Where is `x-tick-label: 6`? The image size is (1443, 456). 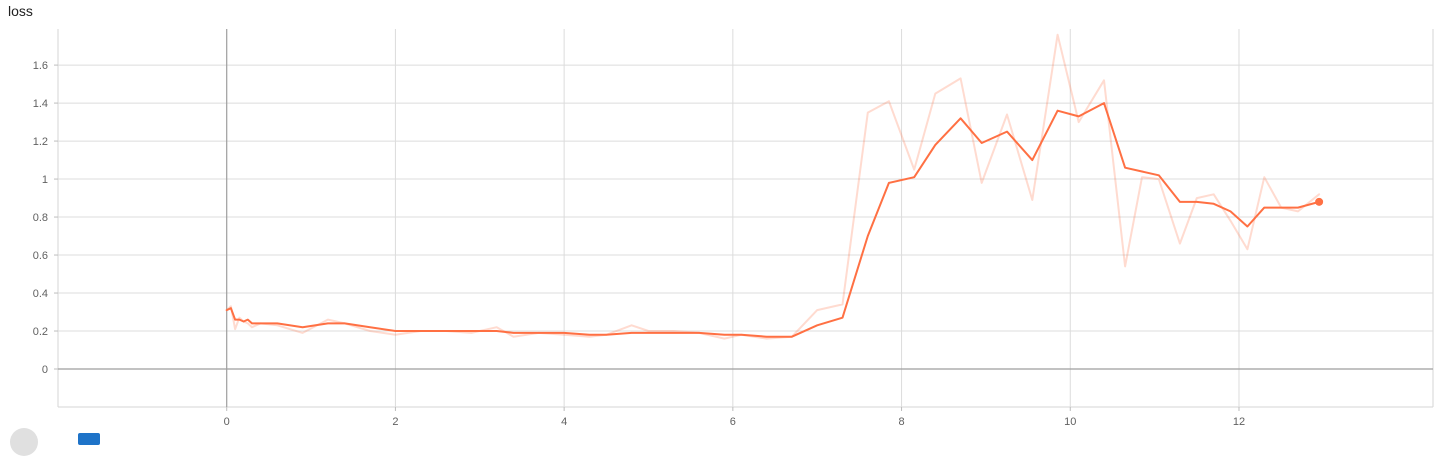
x-tick-label: 6 is located at coordinates (733, 422).